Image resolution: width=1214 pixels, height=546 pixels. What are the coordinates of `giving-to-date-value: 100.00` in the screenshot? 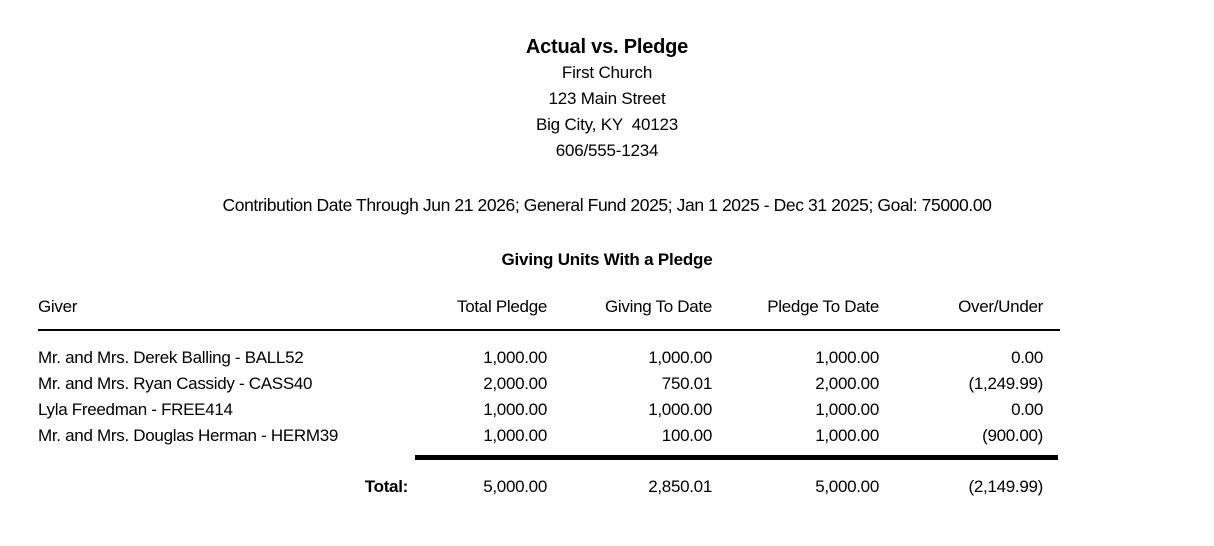 It's located at (687, 435).